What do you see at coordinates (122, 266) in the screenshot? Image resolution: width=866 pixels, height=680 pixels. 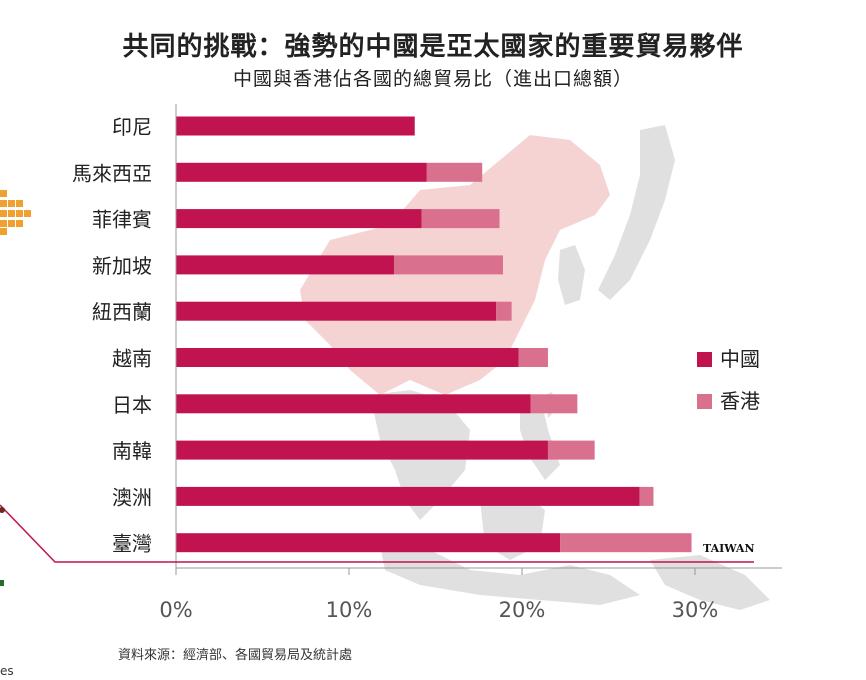 I see `category-label-3: 新加坡` at bounding box center [122, 266].